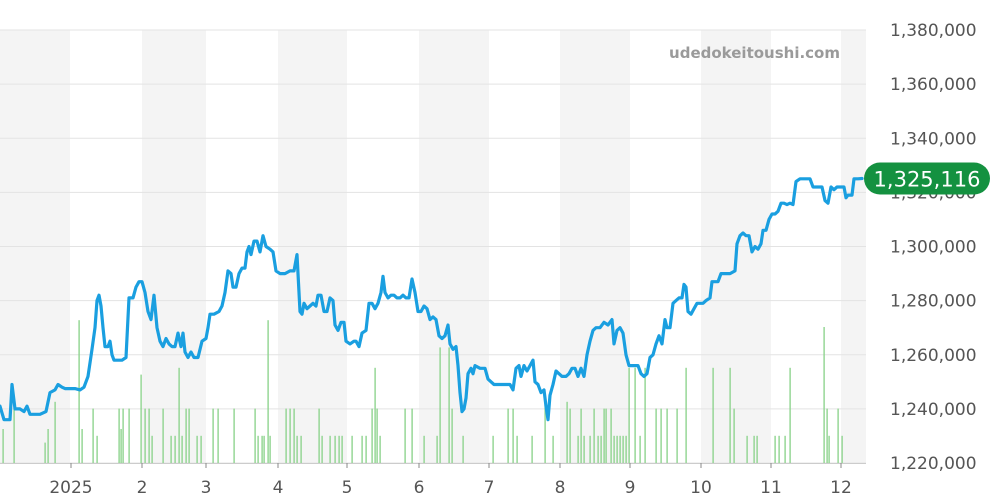 The image size is (1000, 500). Describe the element at coordinates (933, 302) in the screenshot. I see `y-tick-label: 1,280,000` at that location.